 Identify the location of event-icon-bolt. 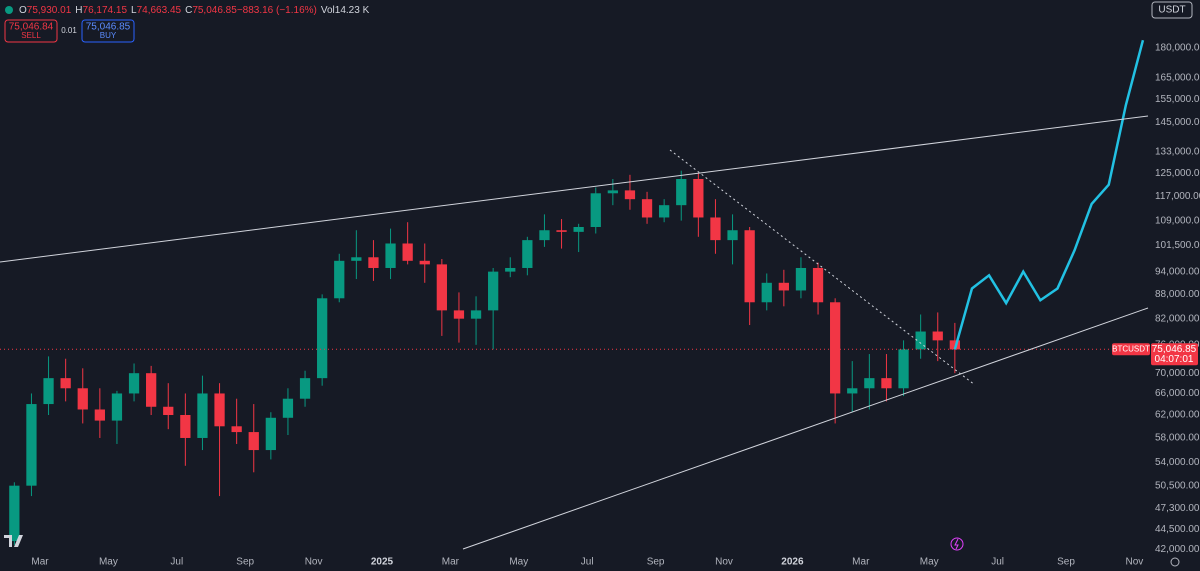
(956, 544).